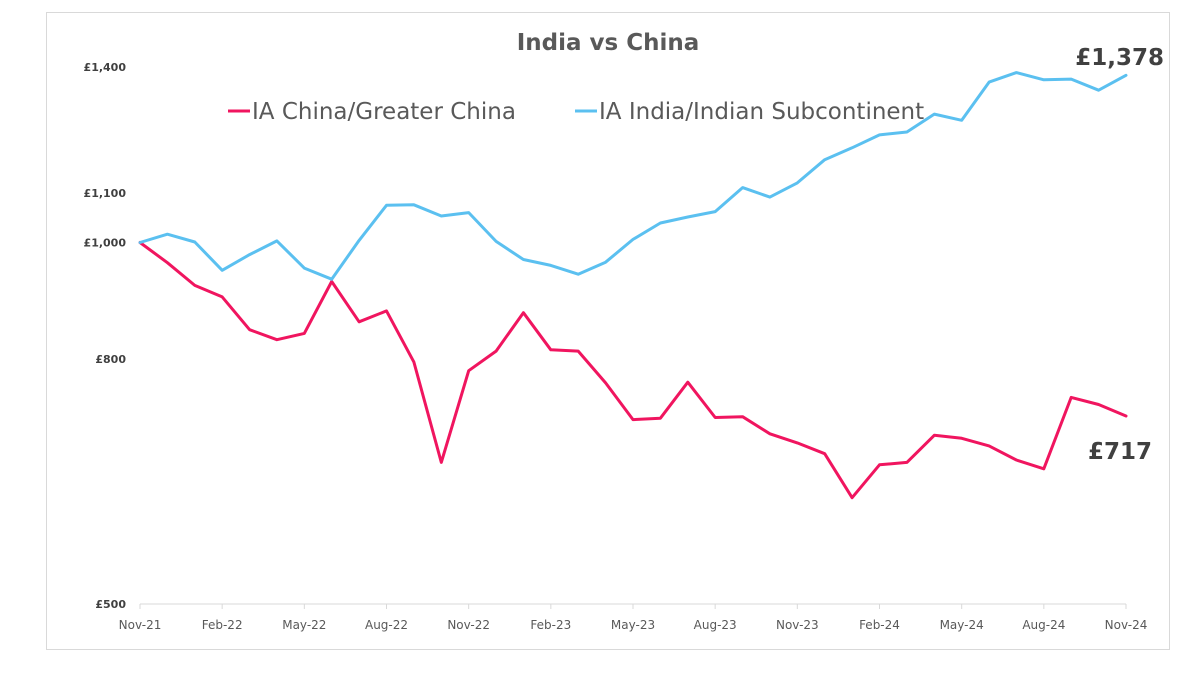 This screenshot has height=675, width=1200. I want to click on x-tick-label: Nov-23, so click(797, 625).